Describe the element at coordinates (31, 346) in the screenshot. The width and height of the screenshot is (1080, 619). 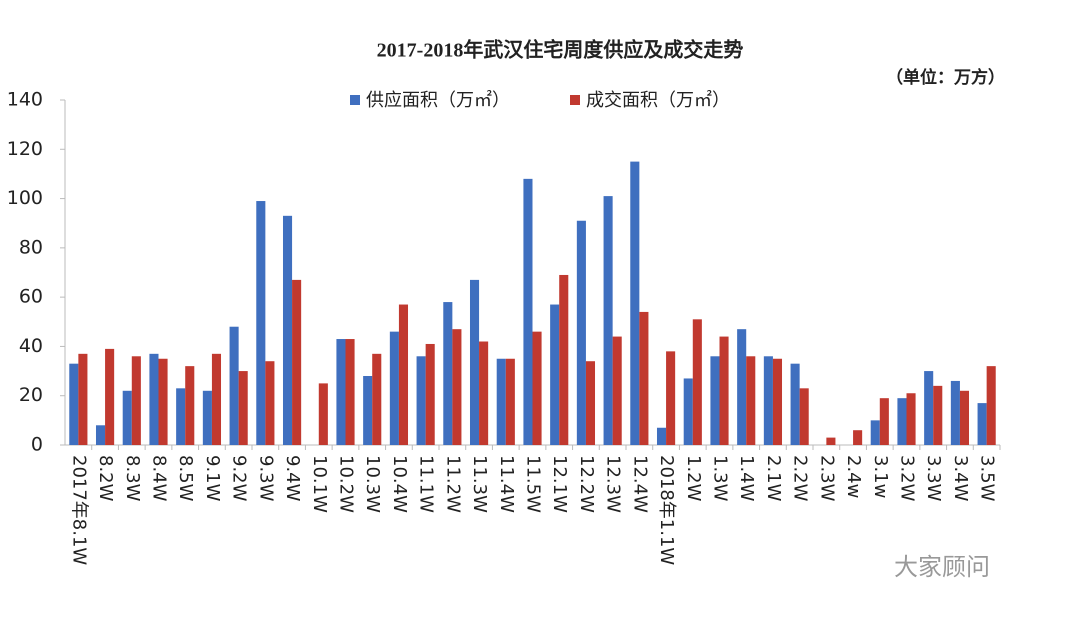
I see `y-tick-label: 40` at that location.